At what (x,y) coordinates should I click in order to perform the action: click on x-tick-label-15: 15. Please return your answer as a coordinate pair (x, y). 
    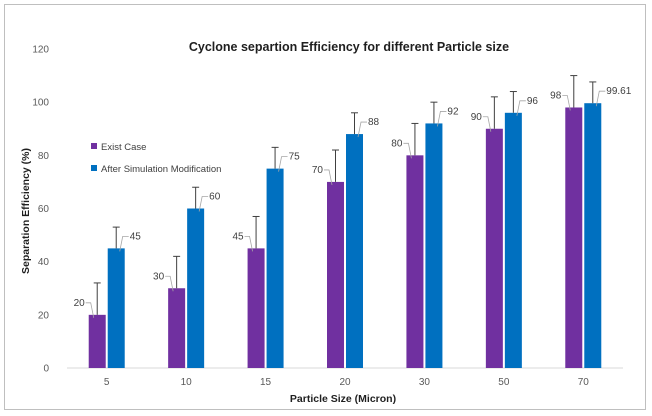
    Looking at the image, I should click on (266, 382).